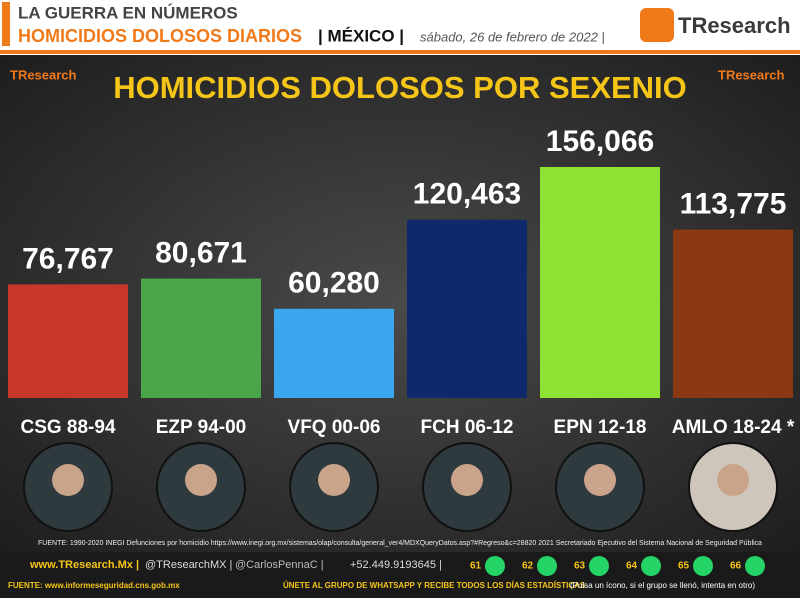 The image size is (800, 603). I want to click on web: www.TResearch.Mx |, so click(84, 565).